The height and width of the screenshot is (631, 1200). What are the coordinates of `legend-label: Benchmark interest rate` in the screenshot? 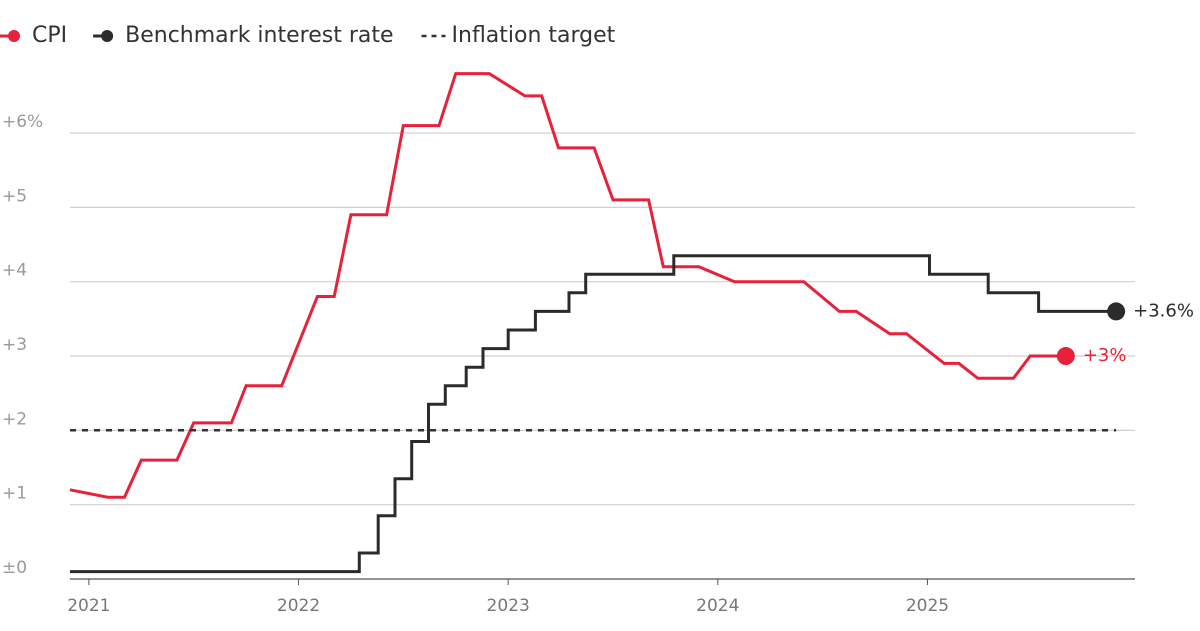 It's located at (259, 35).